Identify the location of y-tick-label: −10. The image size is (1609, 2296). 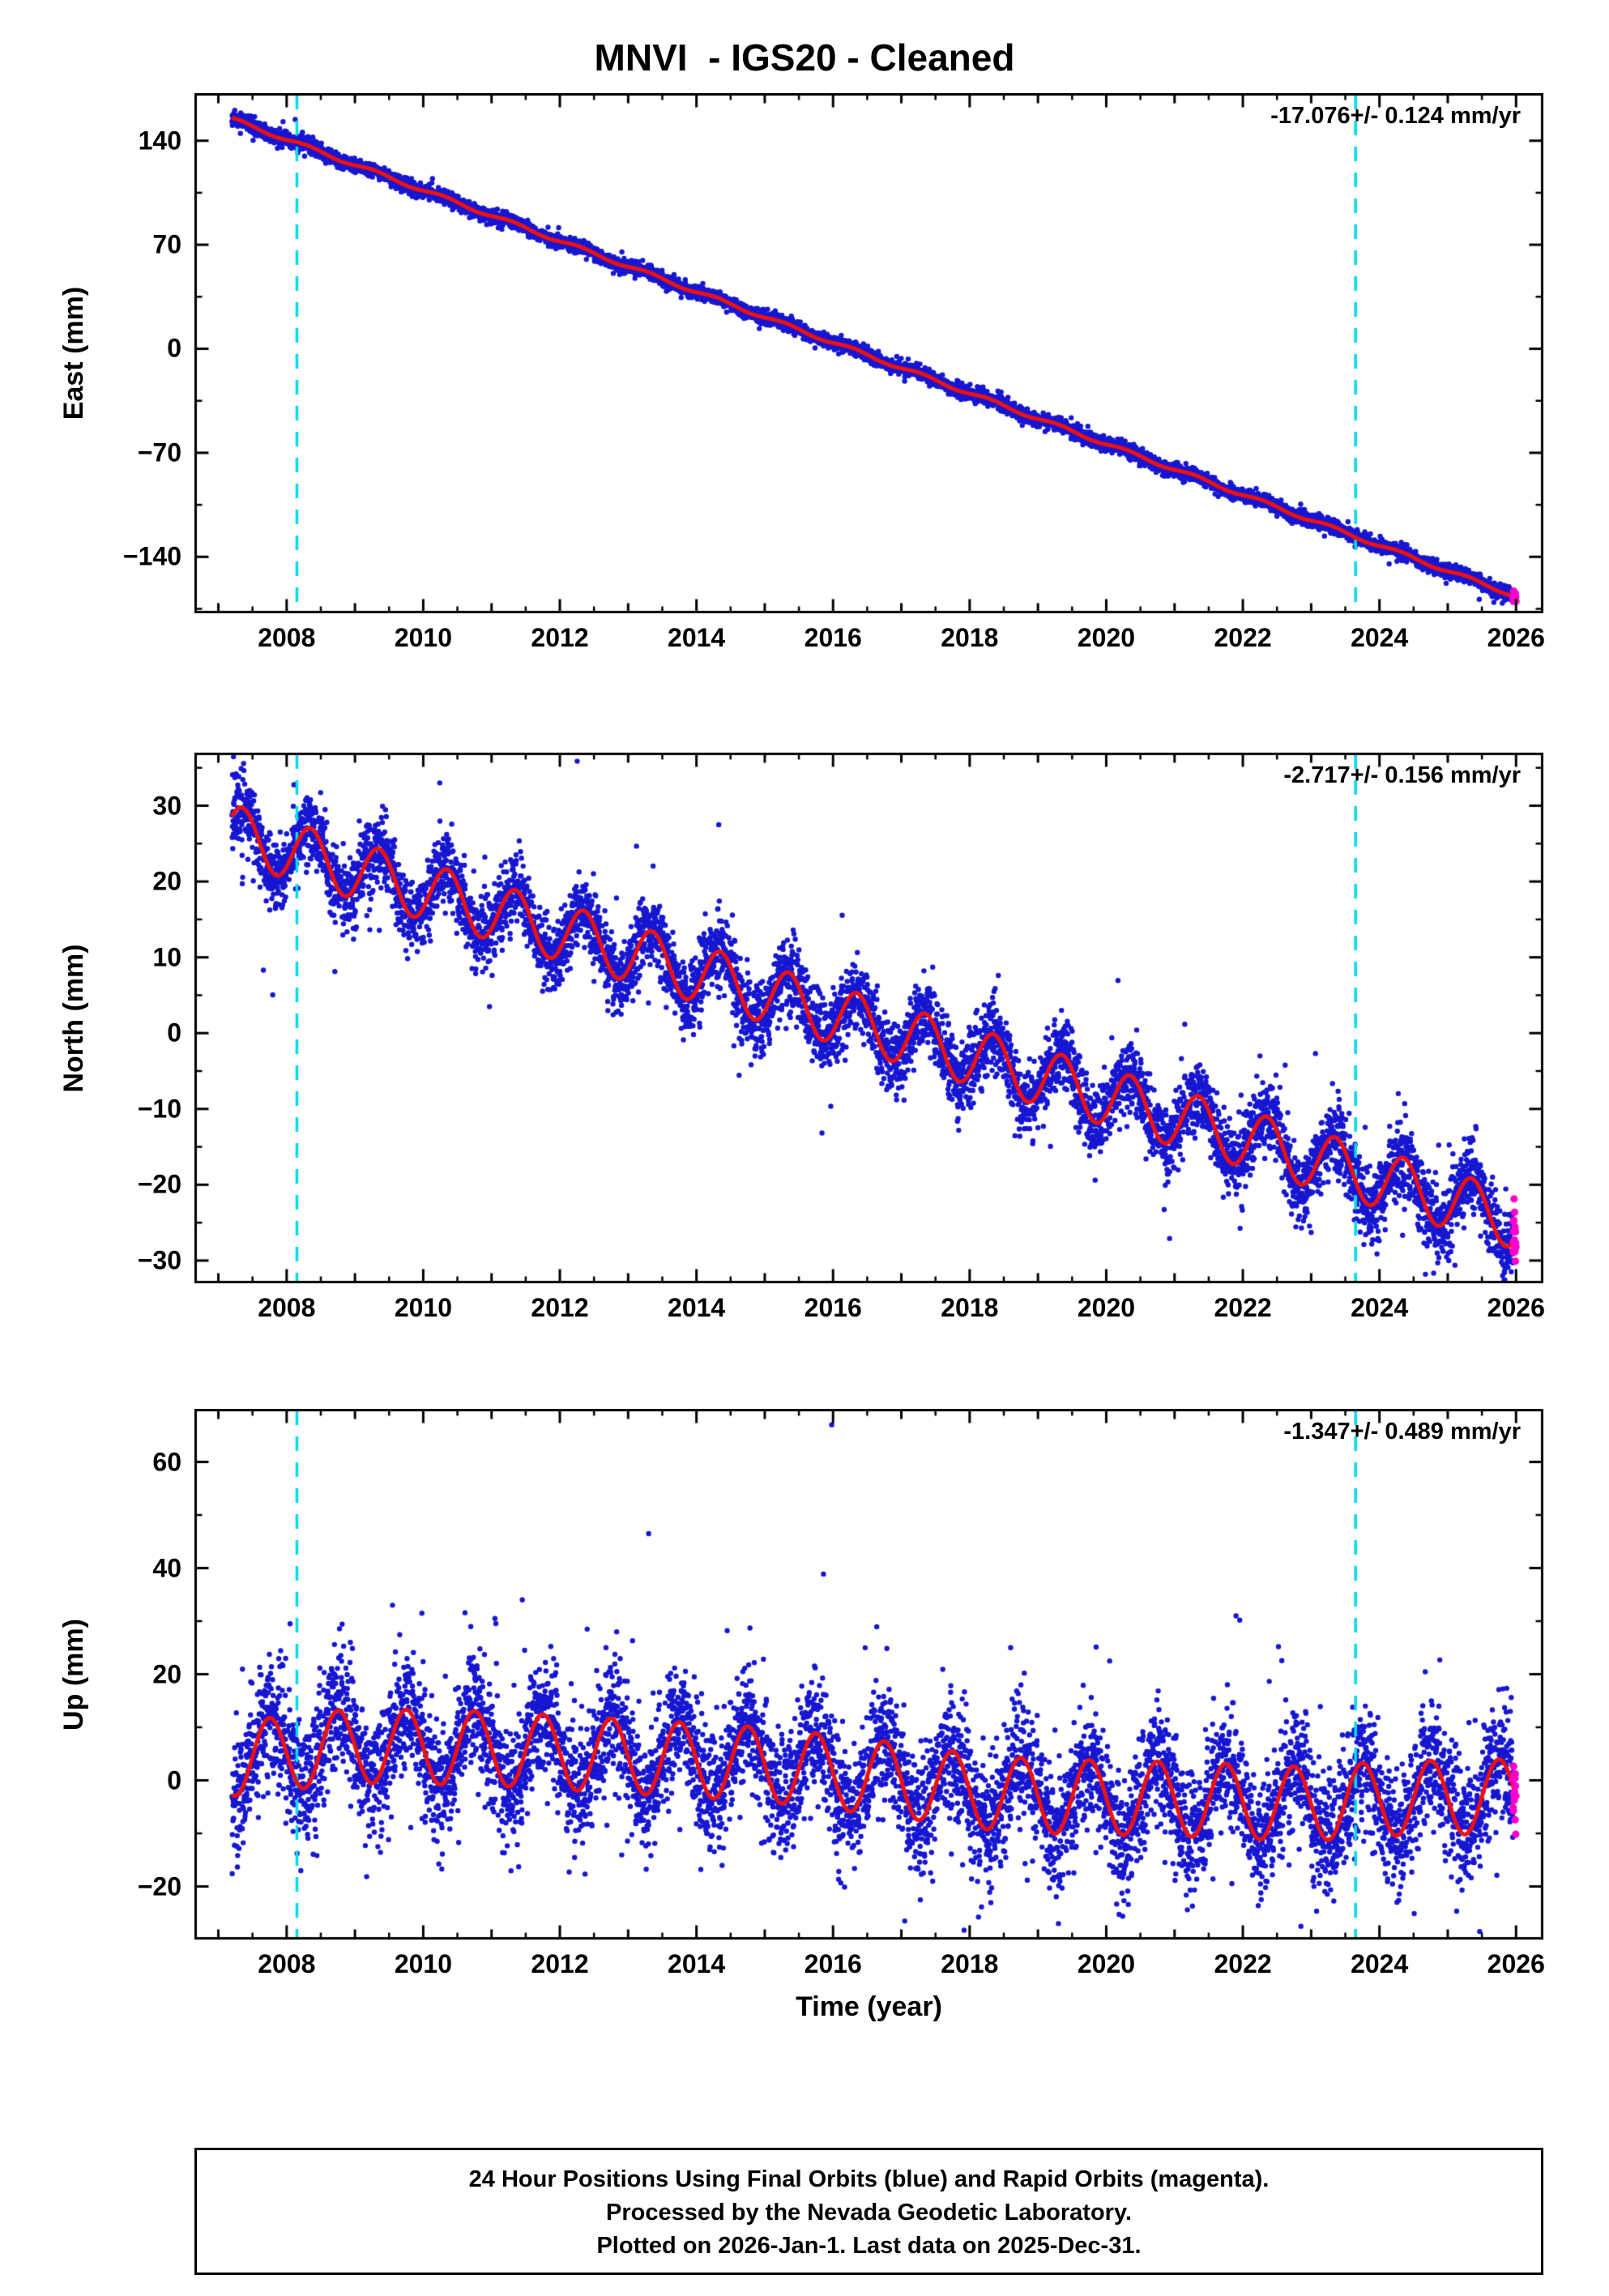
(159, 1109).